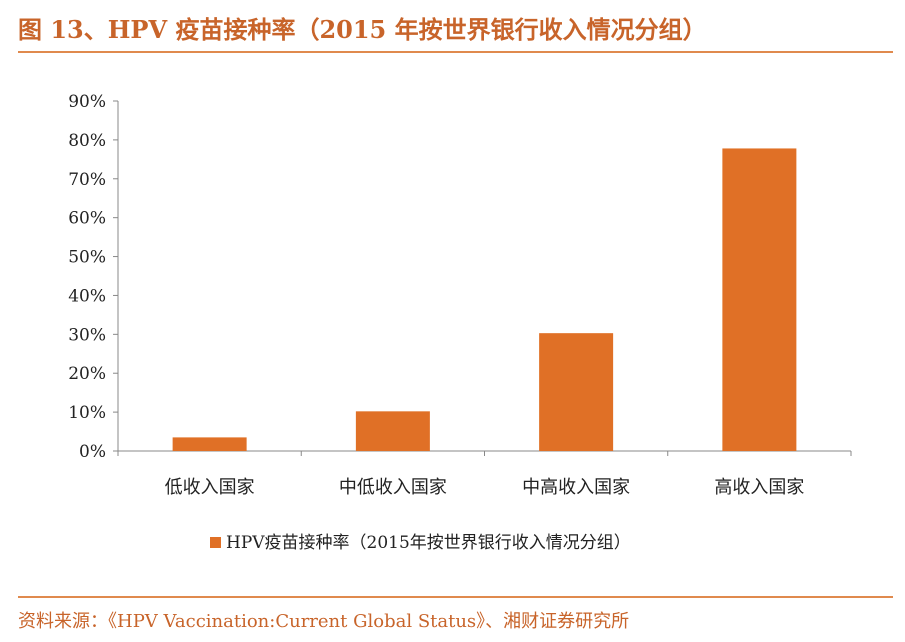 This screenshot has width=905, height=642. I want to click on y-tick-label: 20%, so click(87, 374).